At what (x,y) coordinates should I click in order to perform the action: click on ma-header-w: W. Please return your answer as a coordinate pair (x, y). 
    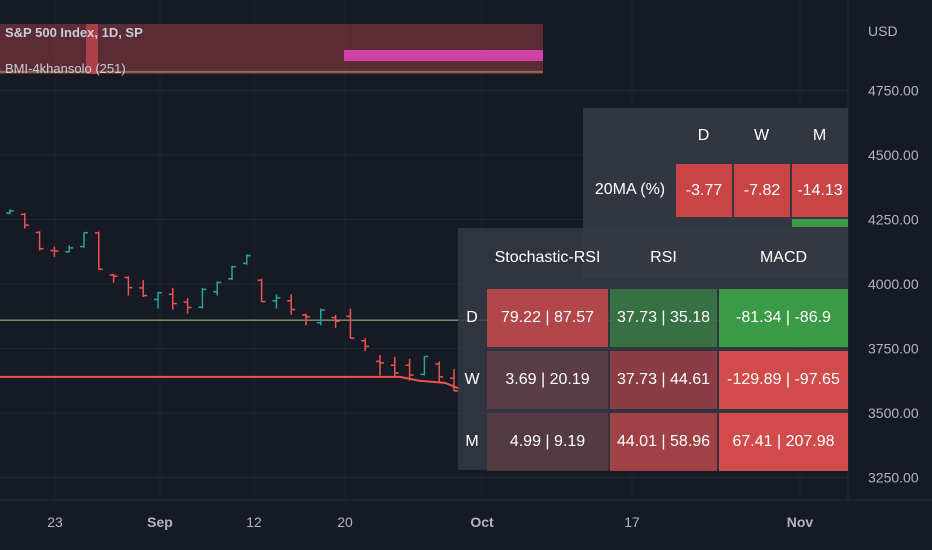
    Looking at the image, I should click on (761, 135).